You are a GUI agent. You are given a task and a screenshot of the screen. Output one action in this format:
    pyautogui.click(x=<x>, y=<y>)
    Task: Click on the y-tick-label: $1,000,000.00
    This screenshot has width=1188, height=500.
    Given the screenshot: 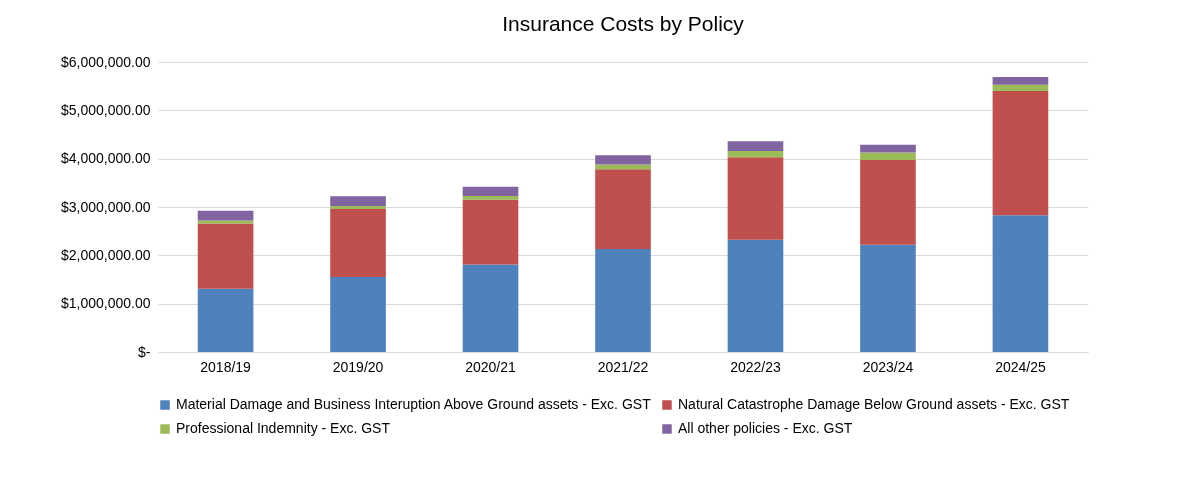 What is the action you would take?
    pyautogui.click(x=105, y=303)
    